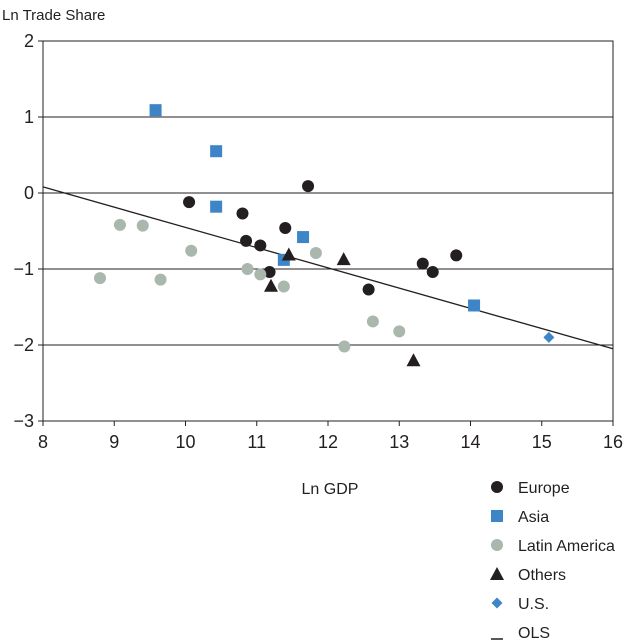 The width and height of the screenshot is (634, 643). I want to click on y-tick-label: −3, so click(23, 421).